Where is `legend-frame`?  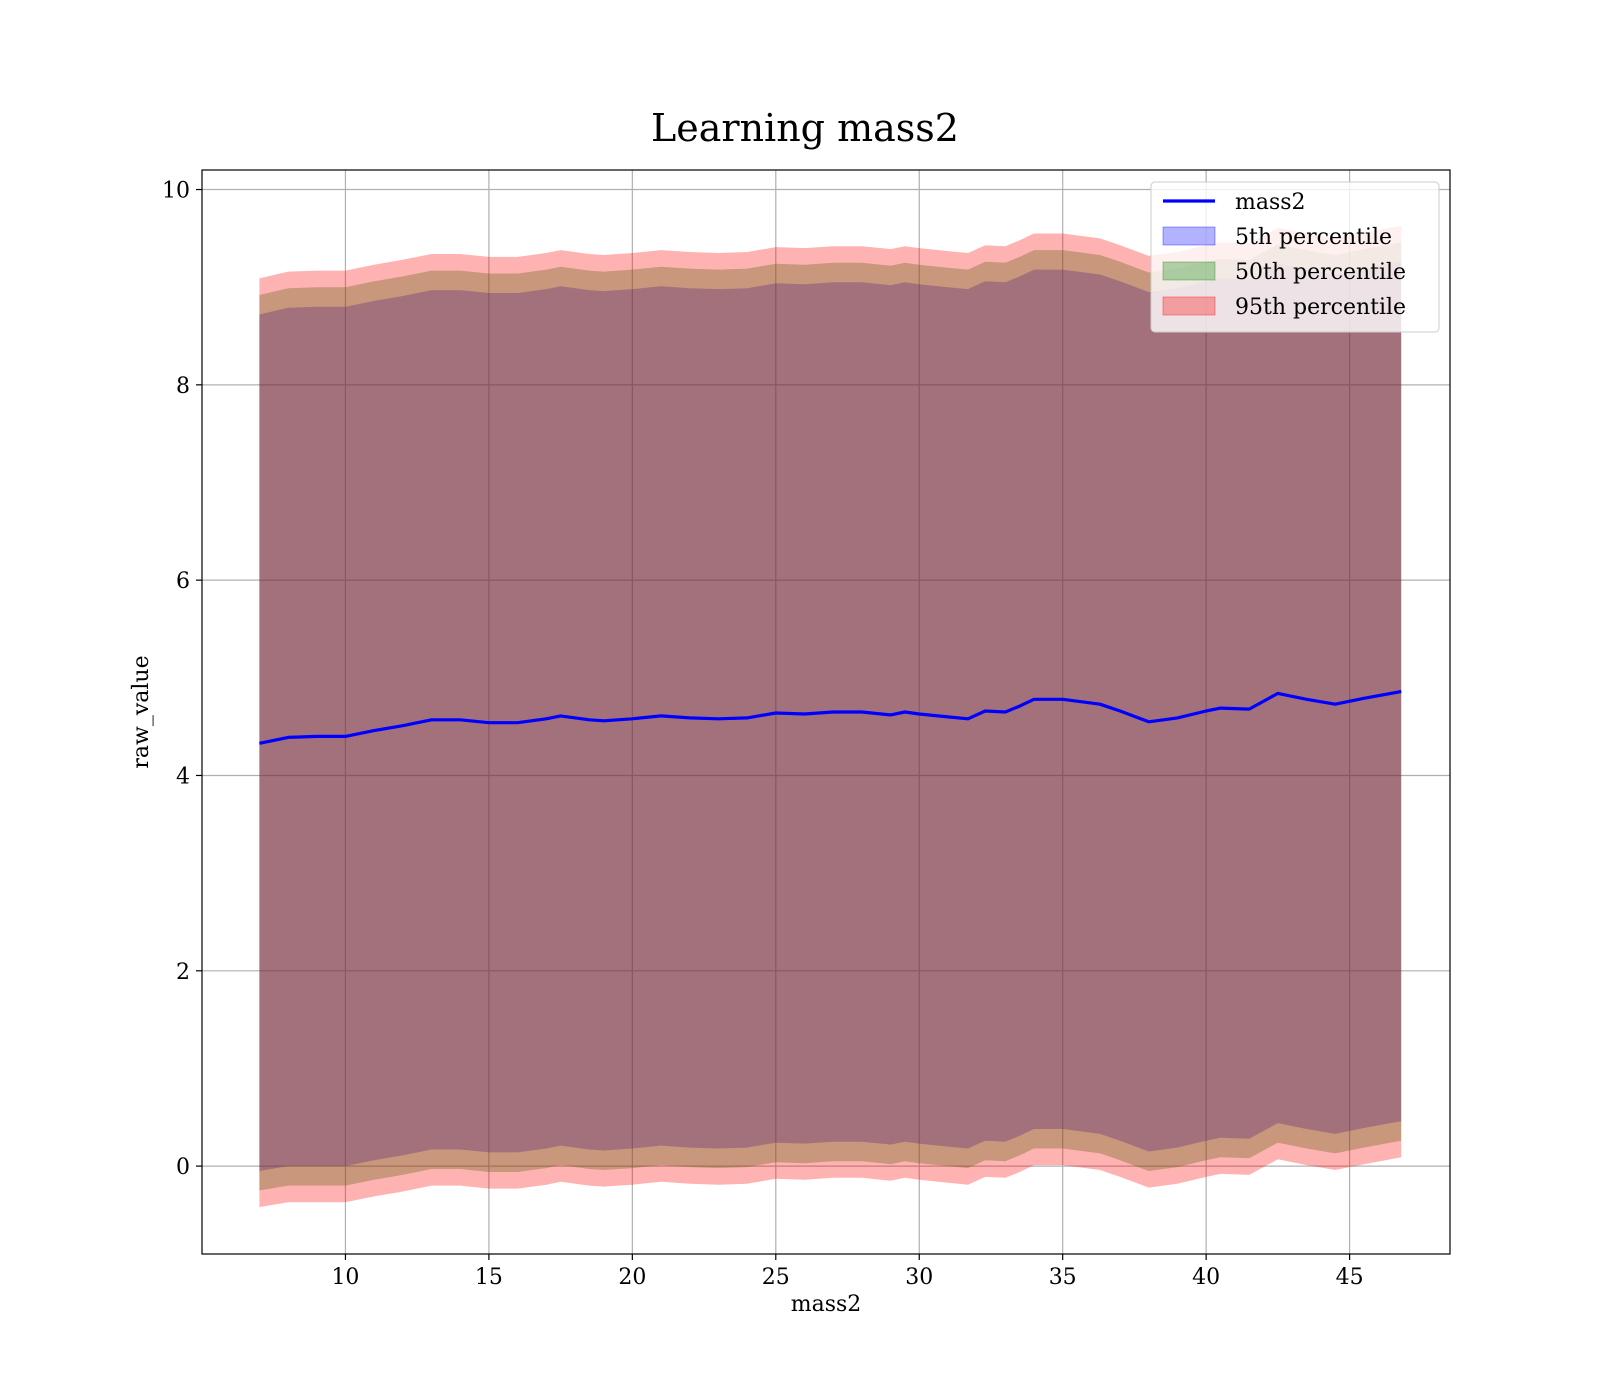 legend-frame is located at coordinates (1295, 257).